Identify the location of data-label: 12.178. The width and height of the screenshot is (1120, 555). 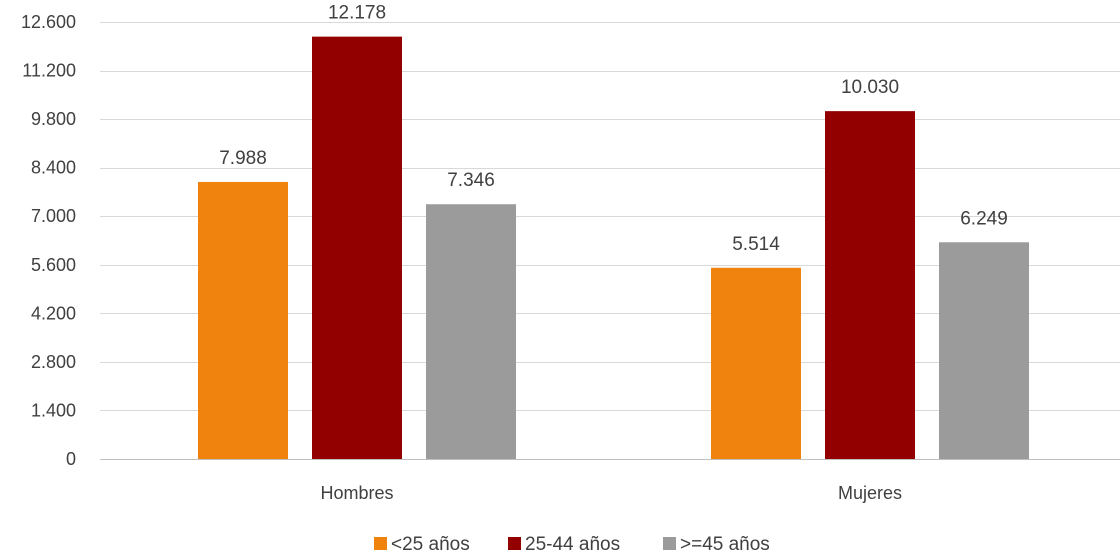
(357, 13).